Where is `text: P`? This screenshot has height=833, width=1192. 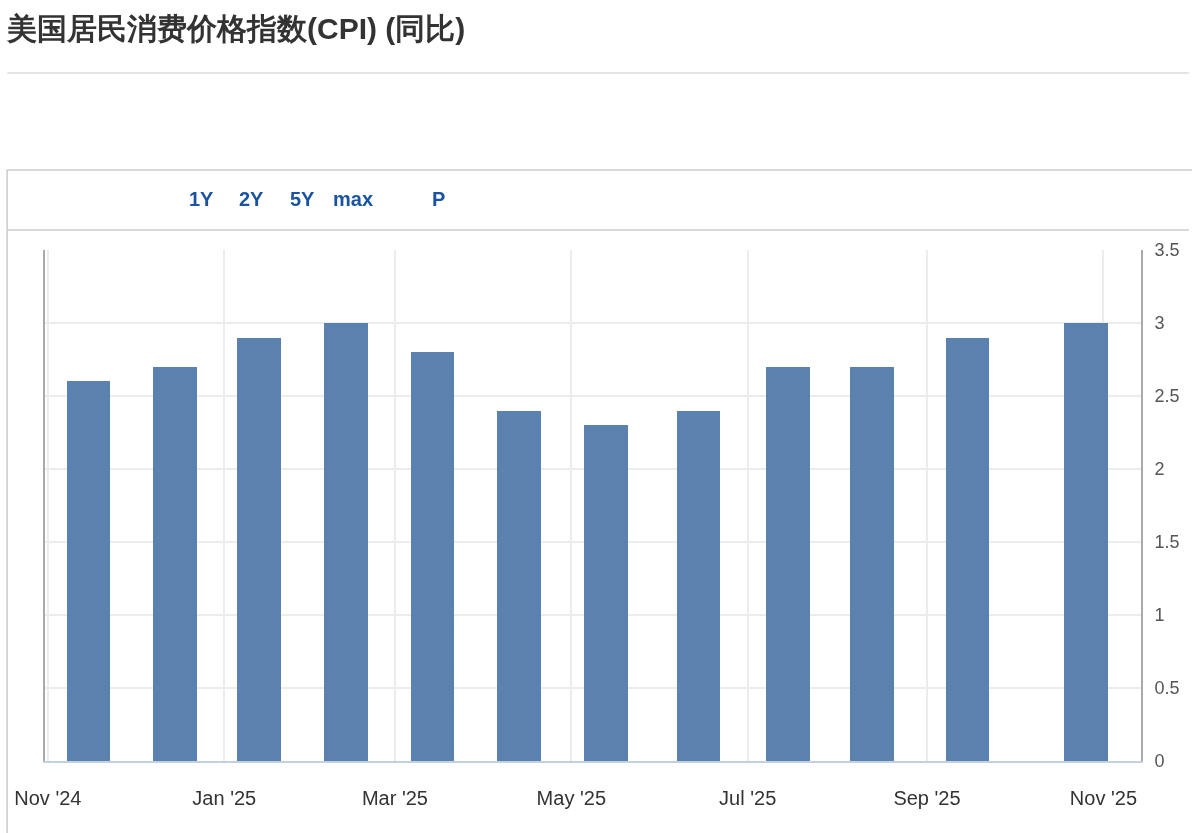 text: P is located at coordinates (439, 199).